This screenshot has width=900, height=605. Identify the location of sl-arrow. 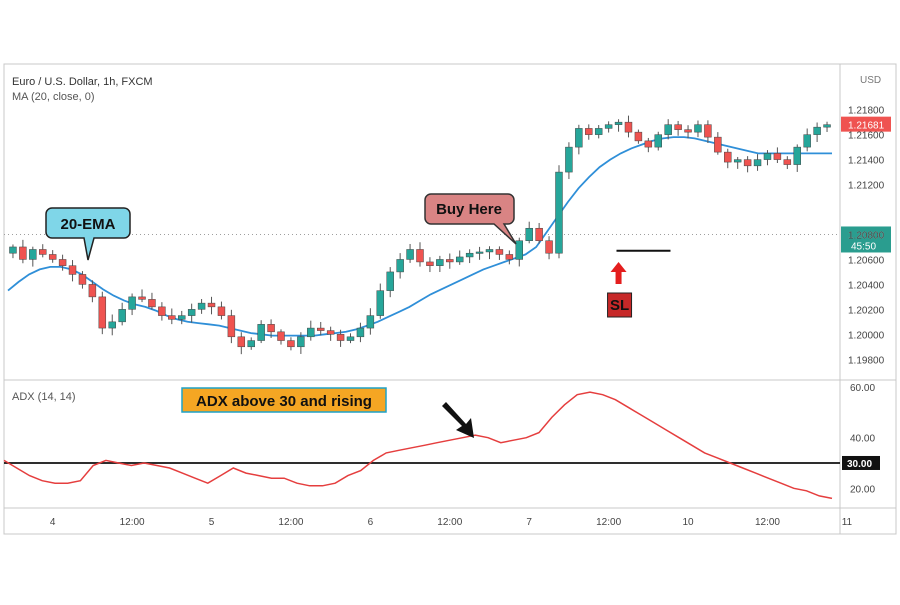
(618, 273).